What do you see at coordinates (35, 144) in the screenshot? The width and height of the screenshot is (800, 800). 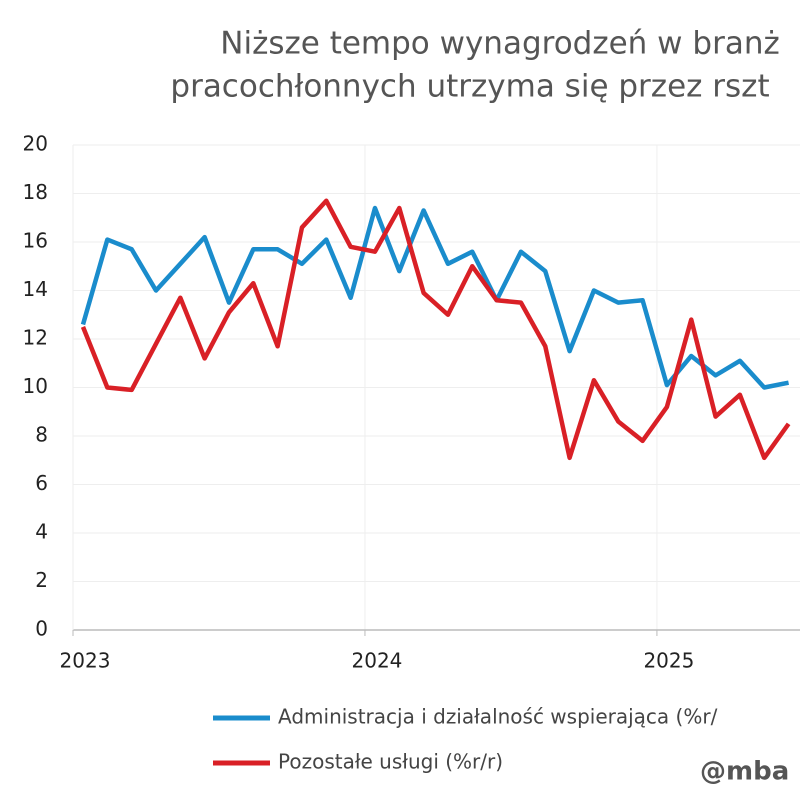 I see `y-tick-label: 20` at bounding box center [35, 144].